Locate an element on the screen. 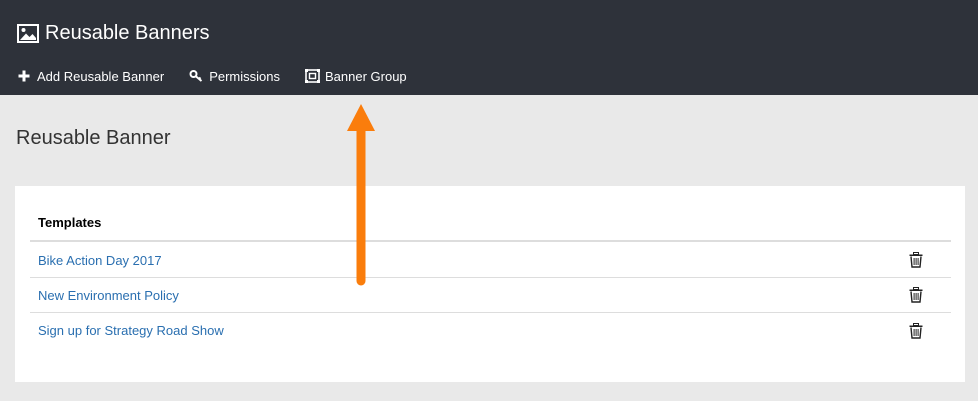 The height and width of the screenshot is (401, 978). add-reusable-banner-label: Add Reusable Banner is located at coordinates (101, 76).